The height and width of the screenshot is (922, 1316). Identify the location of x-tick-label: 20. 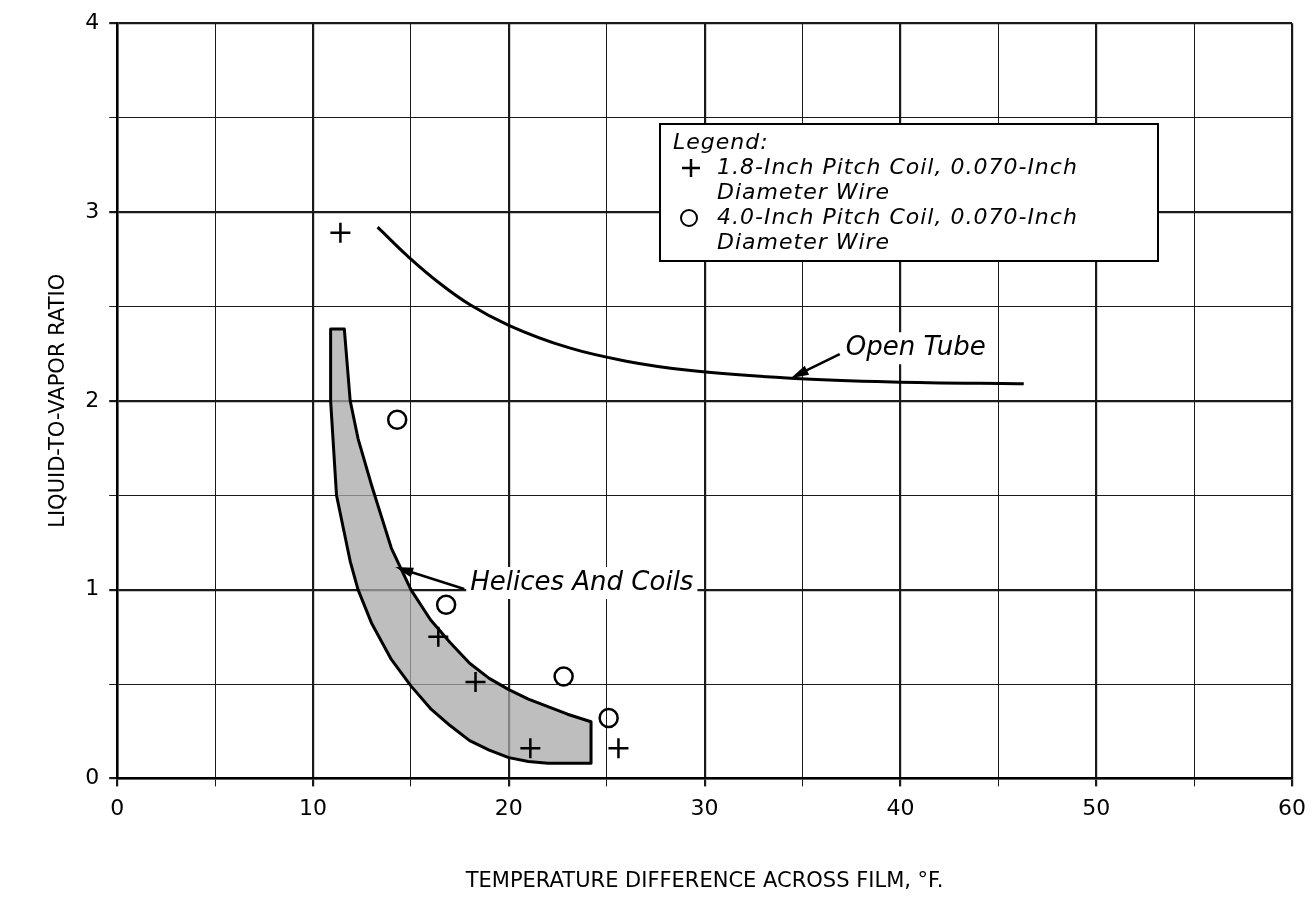
(508, 808).